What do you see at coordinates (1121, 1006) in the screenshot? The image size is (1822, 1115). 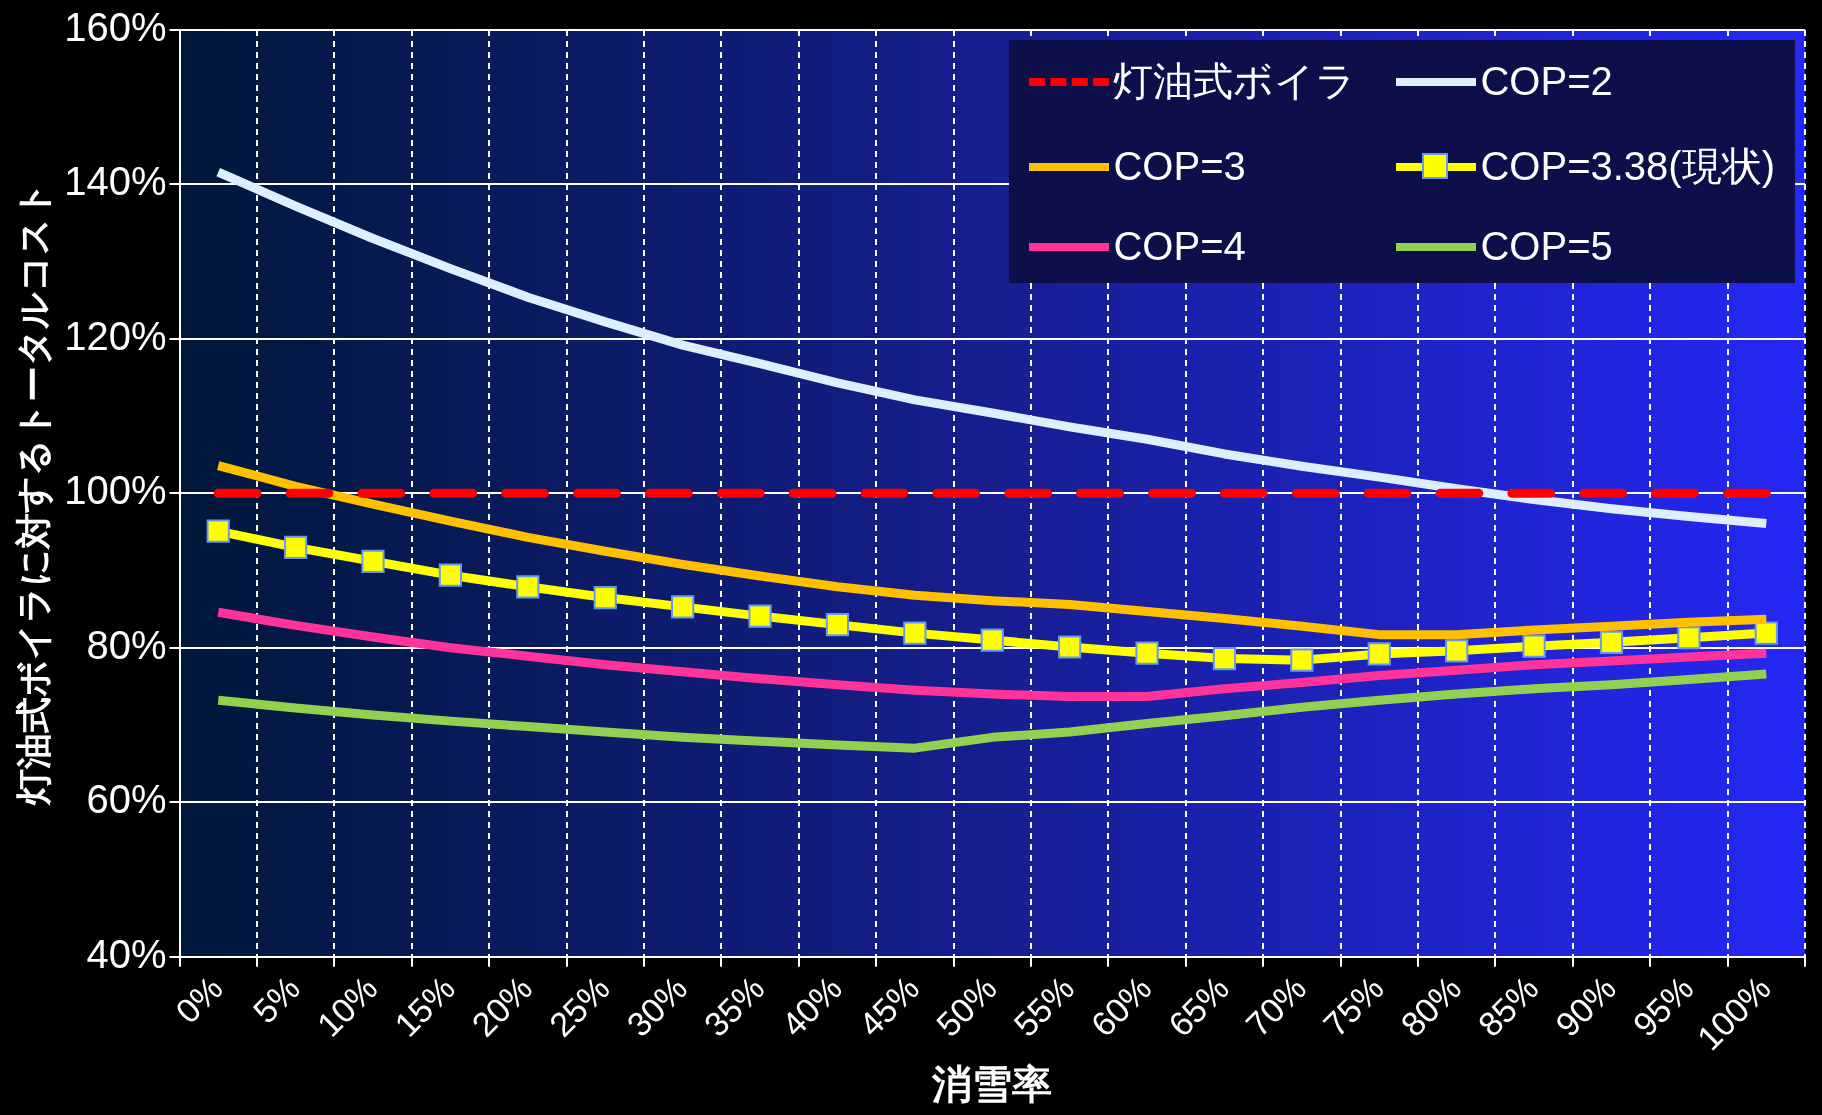 I see `x-tick-label: 60%` at bounding box center [1121, 1006].